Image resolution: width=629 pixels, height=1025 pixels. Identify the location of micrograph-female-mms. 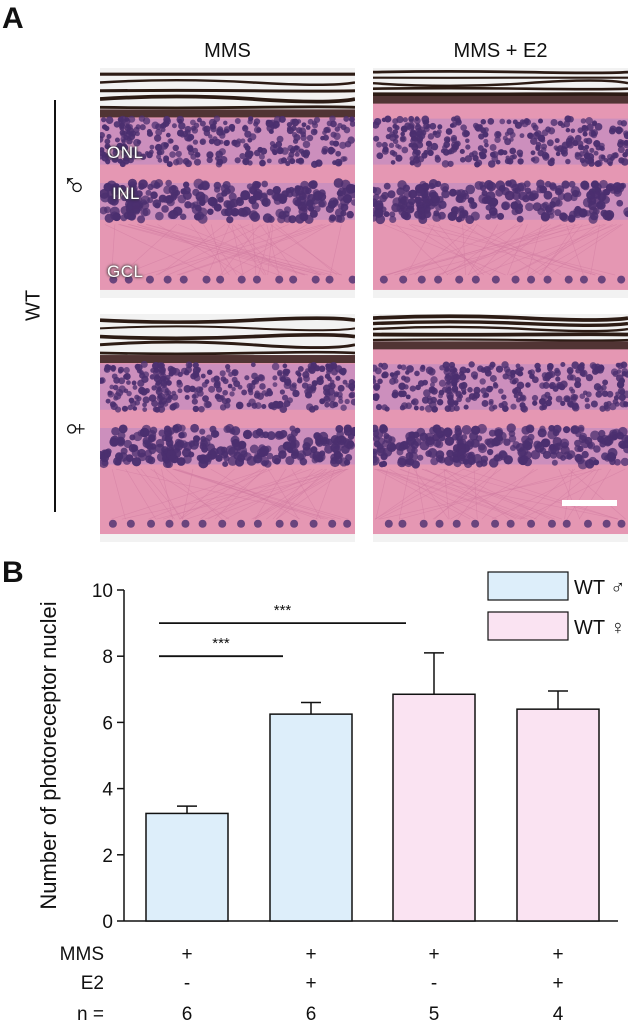
(227, 428).